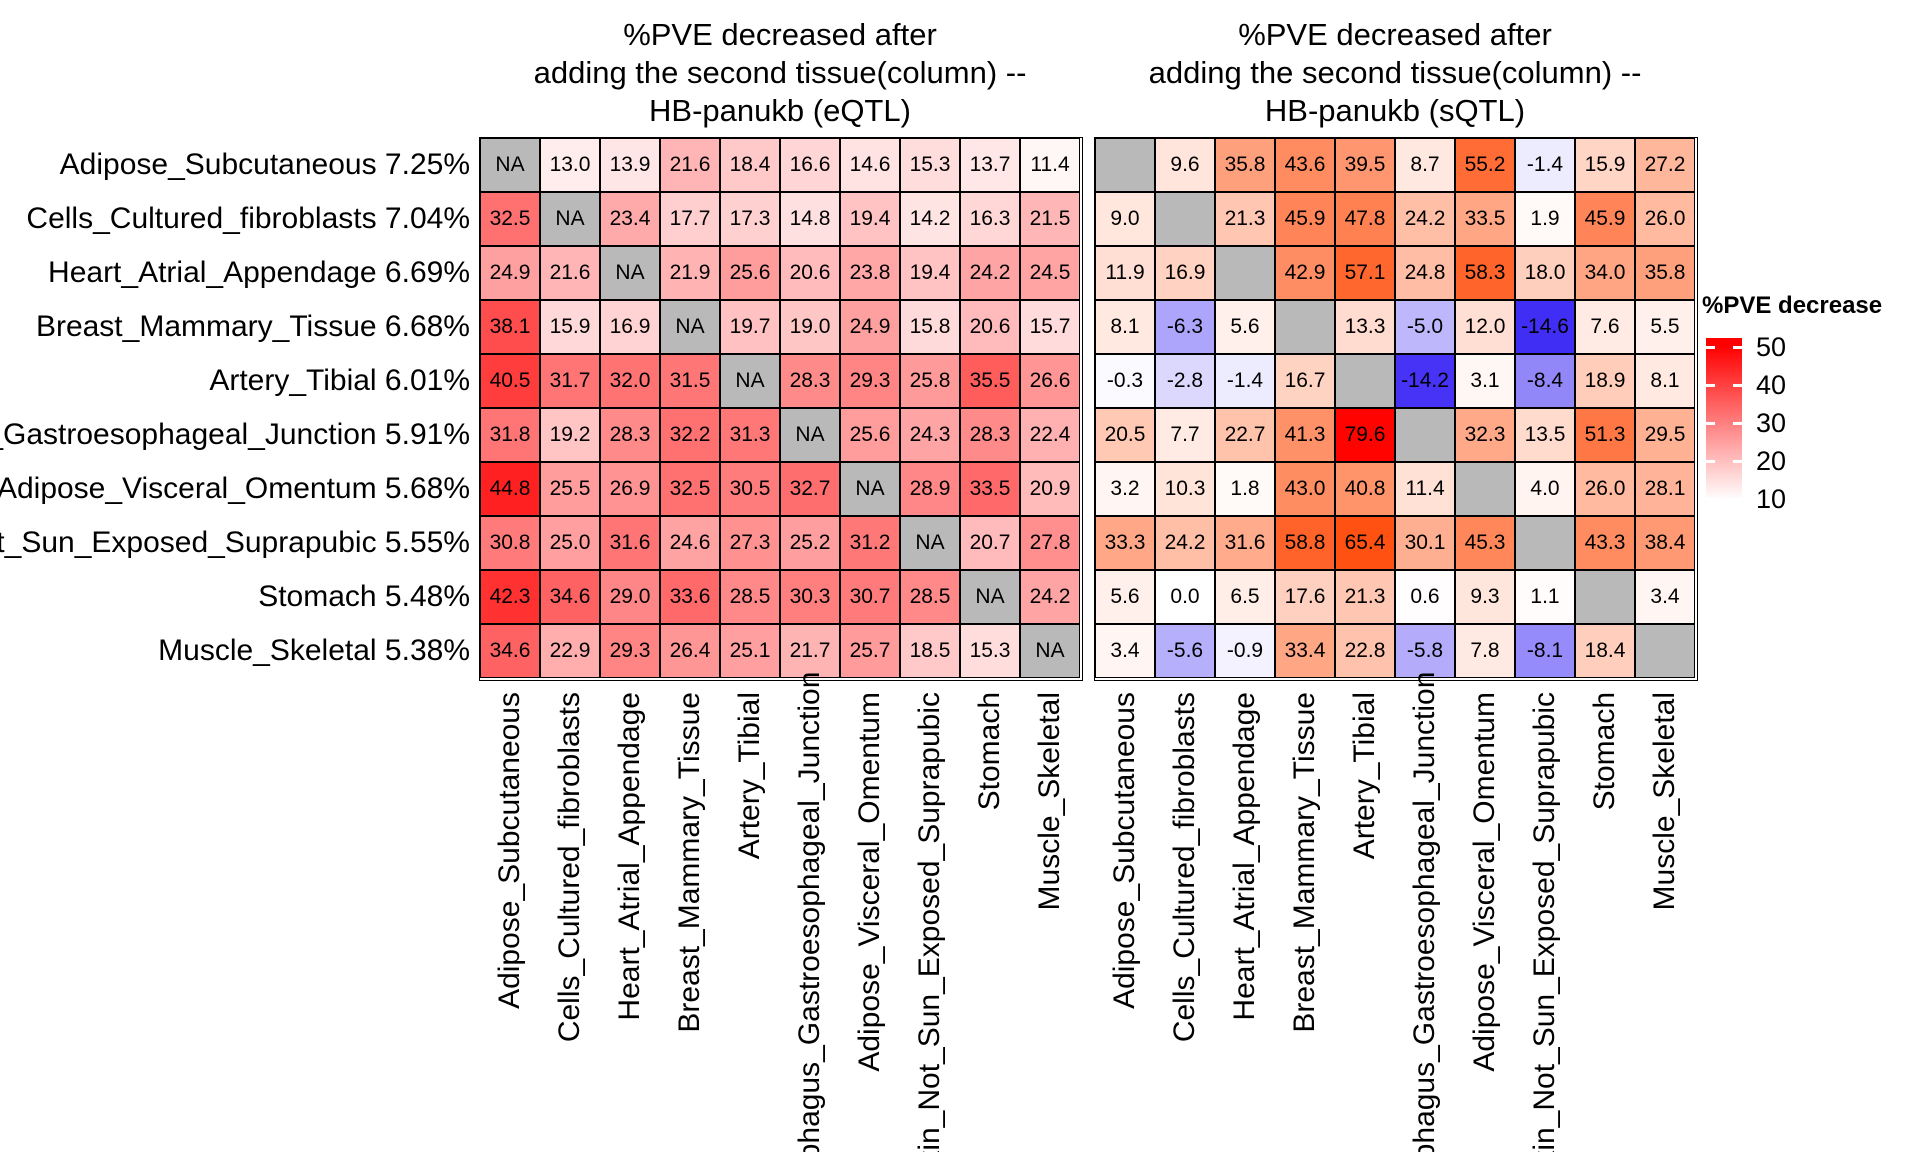  Describe the element at coordinates (1185, 273) in the screenshot. I see `heatmap-cell: 16.9` at that location.